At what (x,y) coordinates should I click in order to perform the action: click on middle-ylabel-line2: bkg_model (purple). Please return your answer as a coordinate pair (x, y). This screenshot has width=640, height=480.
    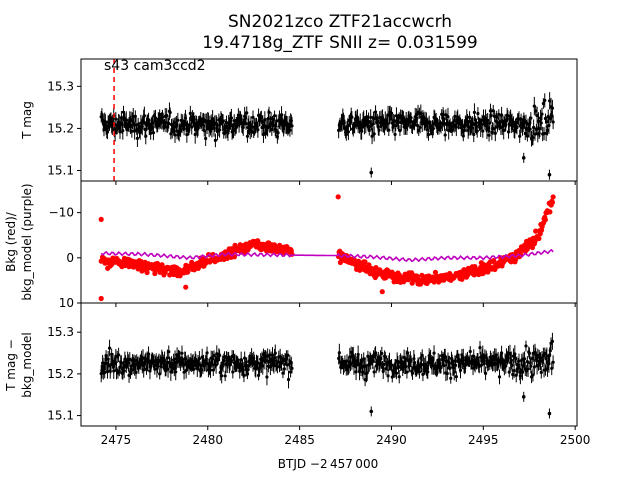
    Looking at the image, I should click on (27, 241).